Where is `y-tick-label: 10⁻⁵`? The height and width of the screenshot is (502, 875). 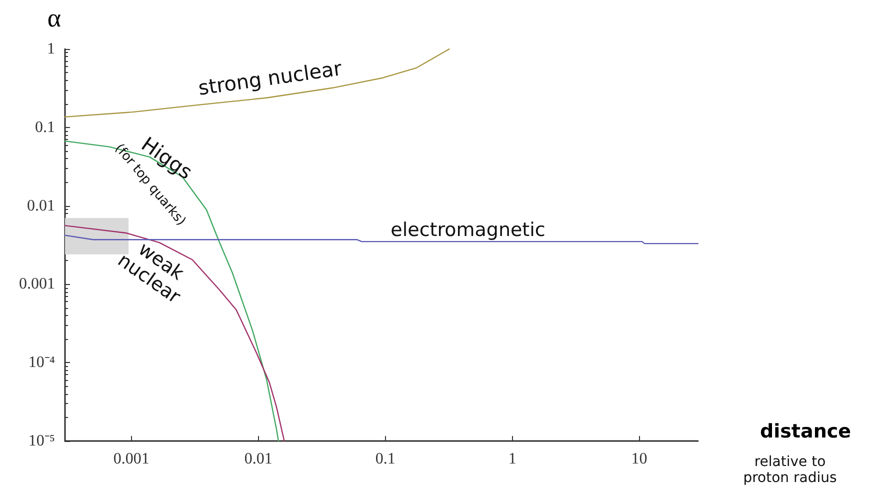 y-tick-label: 10⁻⁵ is located at coordinates (41, 441).